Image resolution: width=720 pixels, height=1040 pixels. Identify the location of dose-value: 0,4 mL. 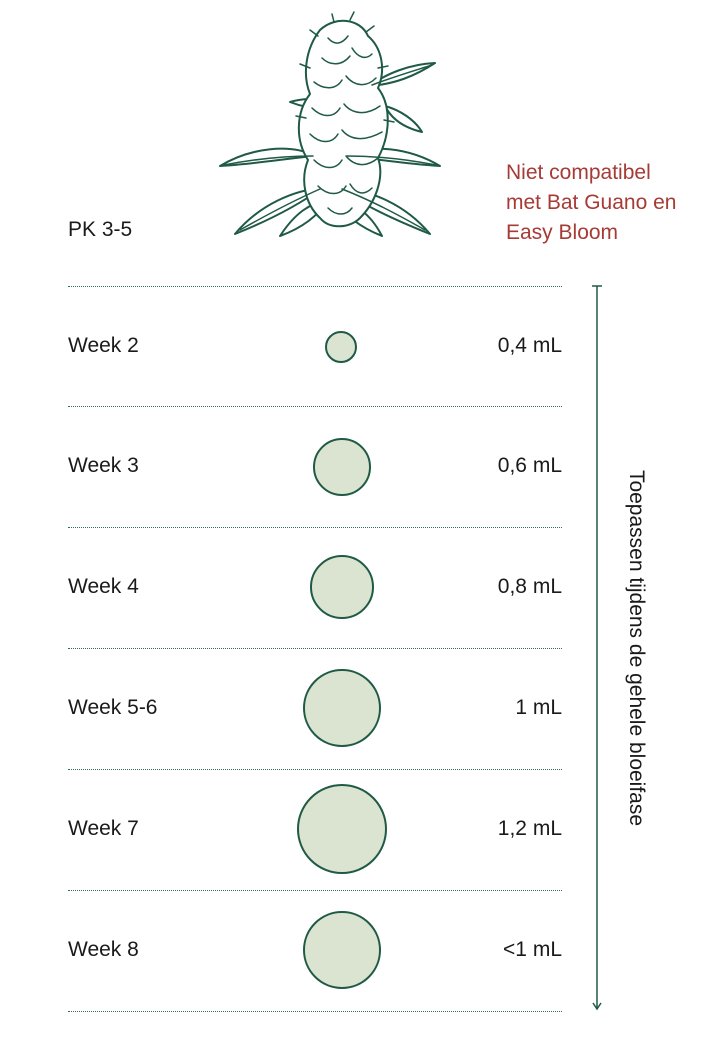
(529, 345).